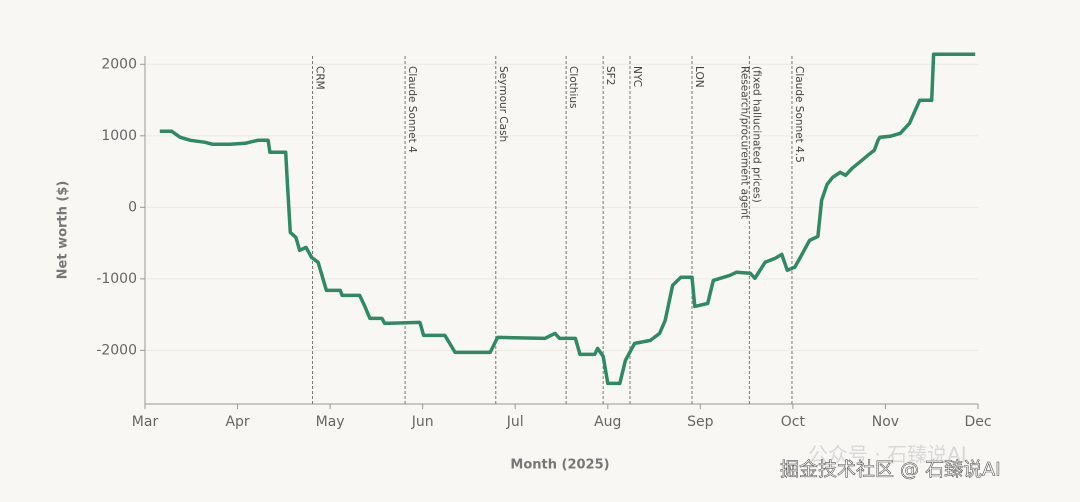 The height and width of the screenshot is (502, 1080). What do you see at coordinates (573, 87) in the screenshot?
I see `annotation-label: Clothius` at bounding box center [573, 87].